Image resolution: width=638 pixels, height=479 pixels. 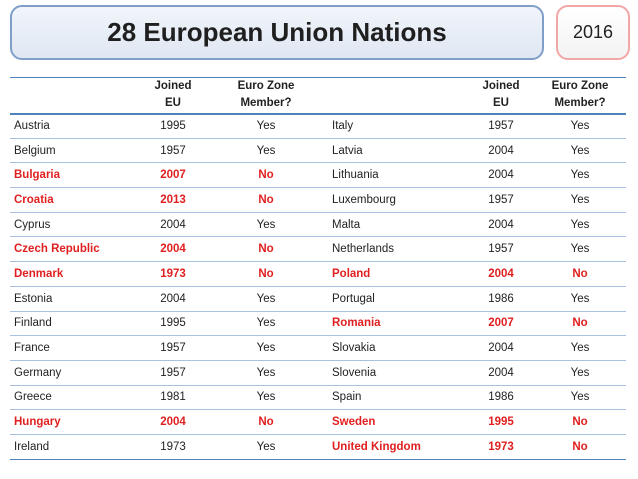 I want to click on header-joined-eu-left: Joined EU, so click(x=173, y=96).